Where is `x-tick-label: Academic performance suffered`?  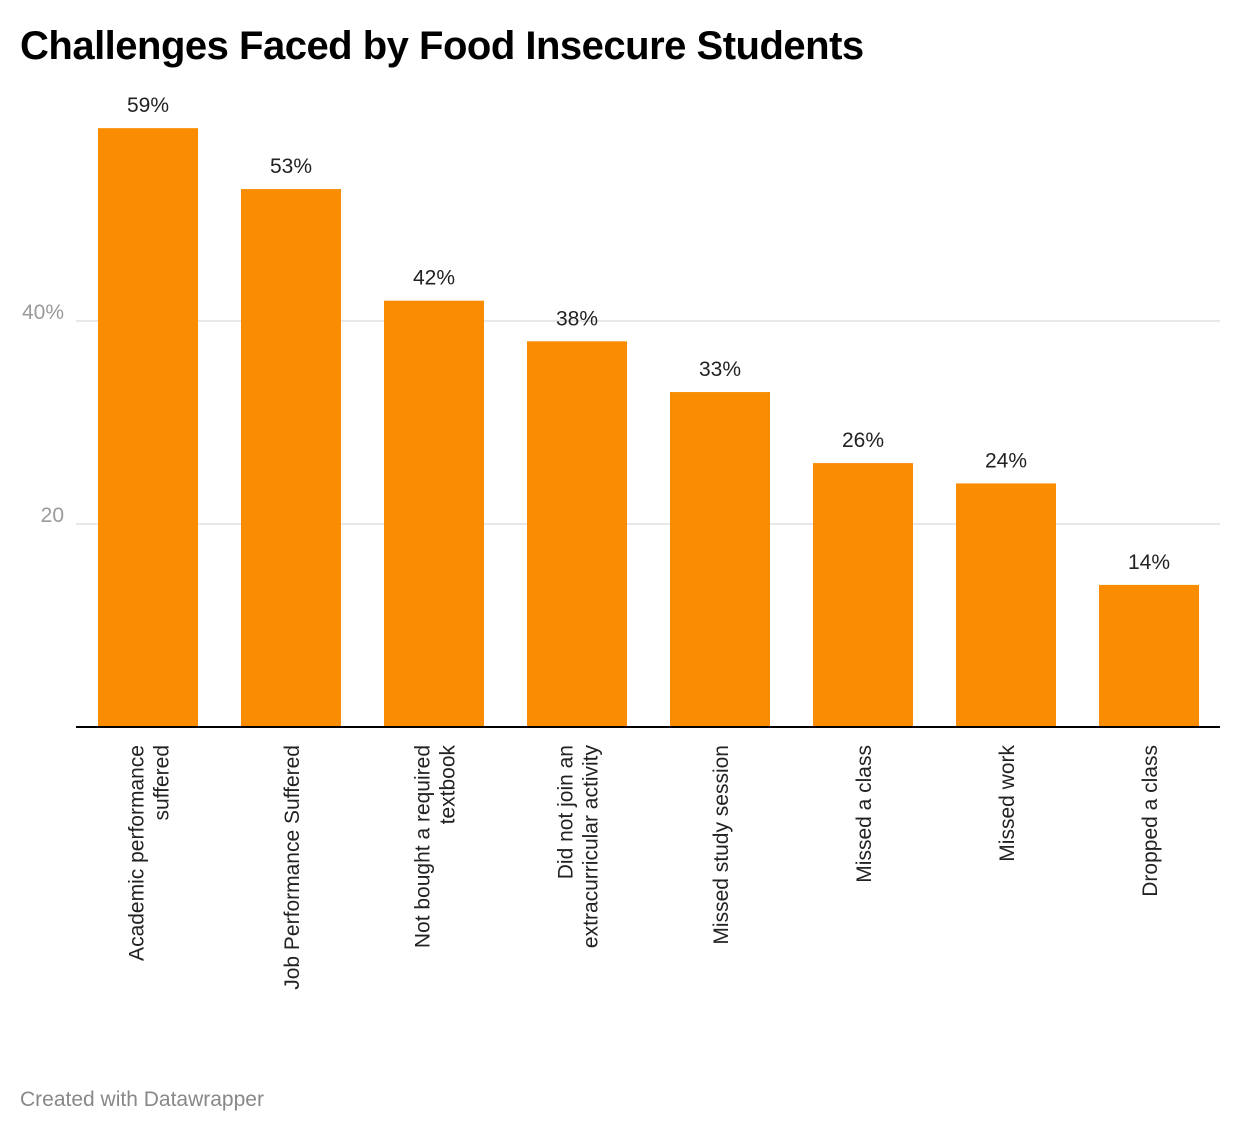
x-tick-label: Academic performance suffered is located at coordinates (150, 853).